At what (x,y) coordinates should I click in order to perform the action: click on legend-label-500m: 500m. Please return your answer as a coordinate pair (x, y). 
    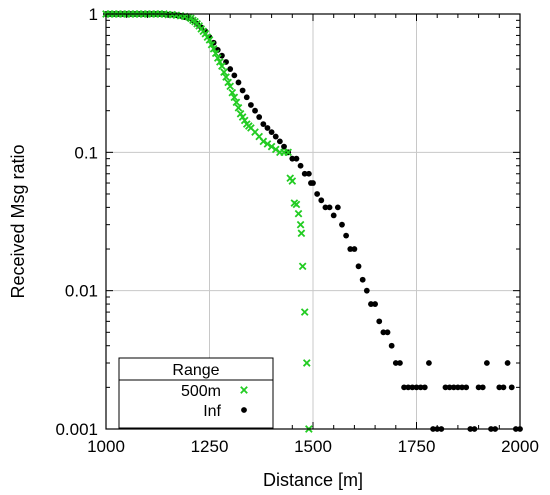
    Looking at the image, I should click on (201, 391).